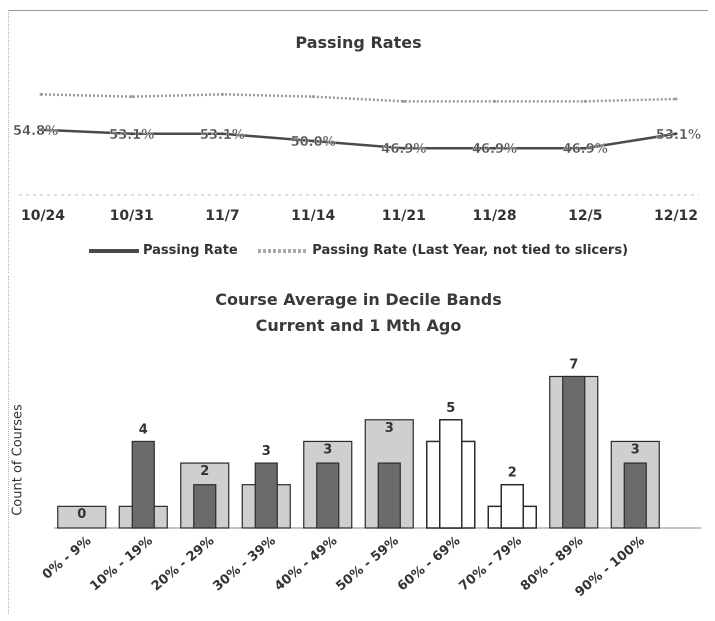 This screenshot has height=621, width=715. What do you see at coordinates (244, 564) in the screenshot?
I see `category-label-3: 30% - 39%` at bounding box center [244, 564].